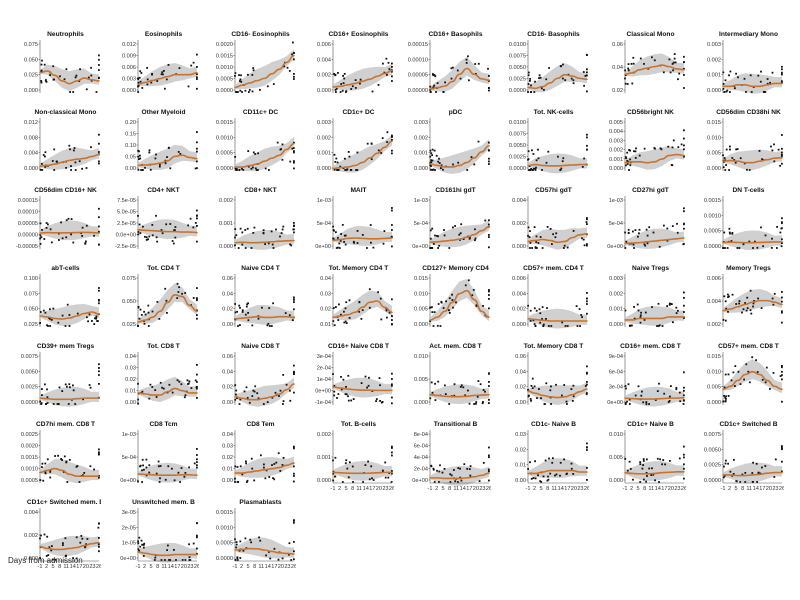 This screenshot has width=800, height=600. What do you see at coordinates (324, 138) in the screenshot?
I see `y-tick-label: 0.002` at bounding box center [324, 138].